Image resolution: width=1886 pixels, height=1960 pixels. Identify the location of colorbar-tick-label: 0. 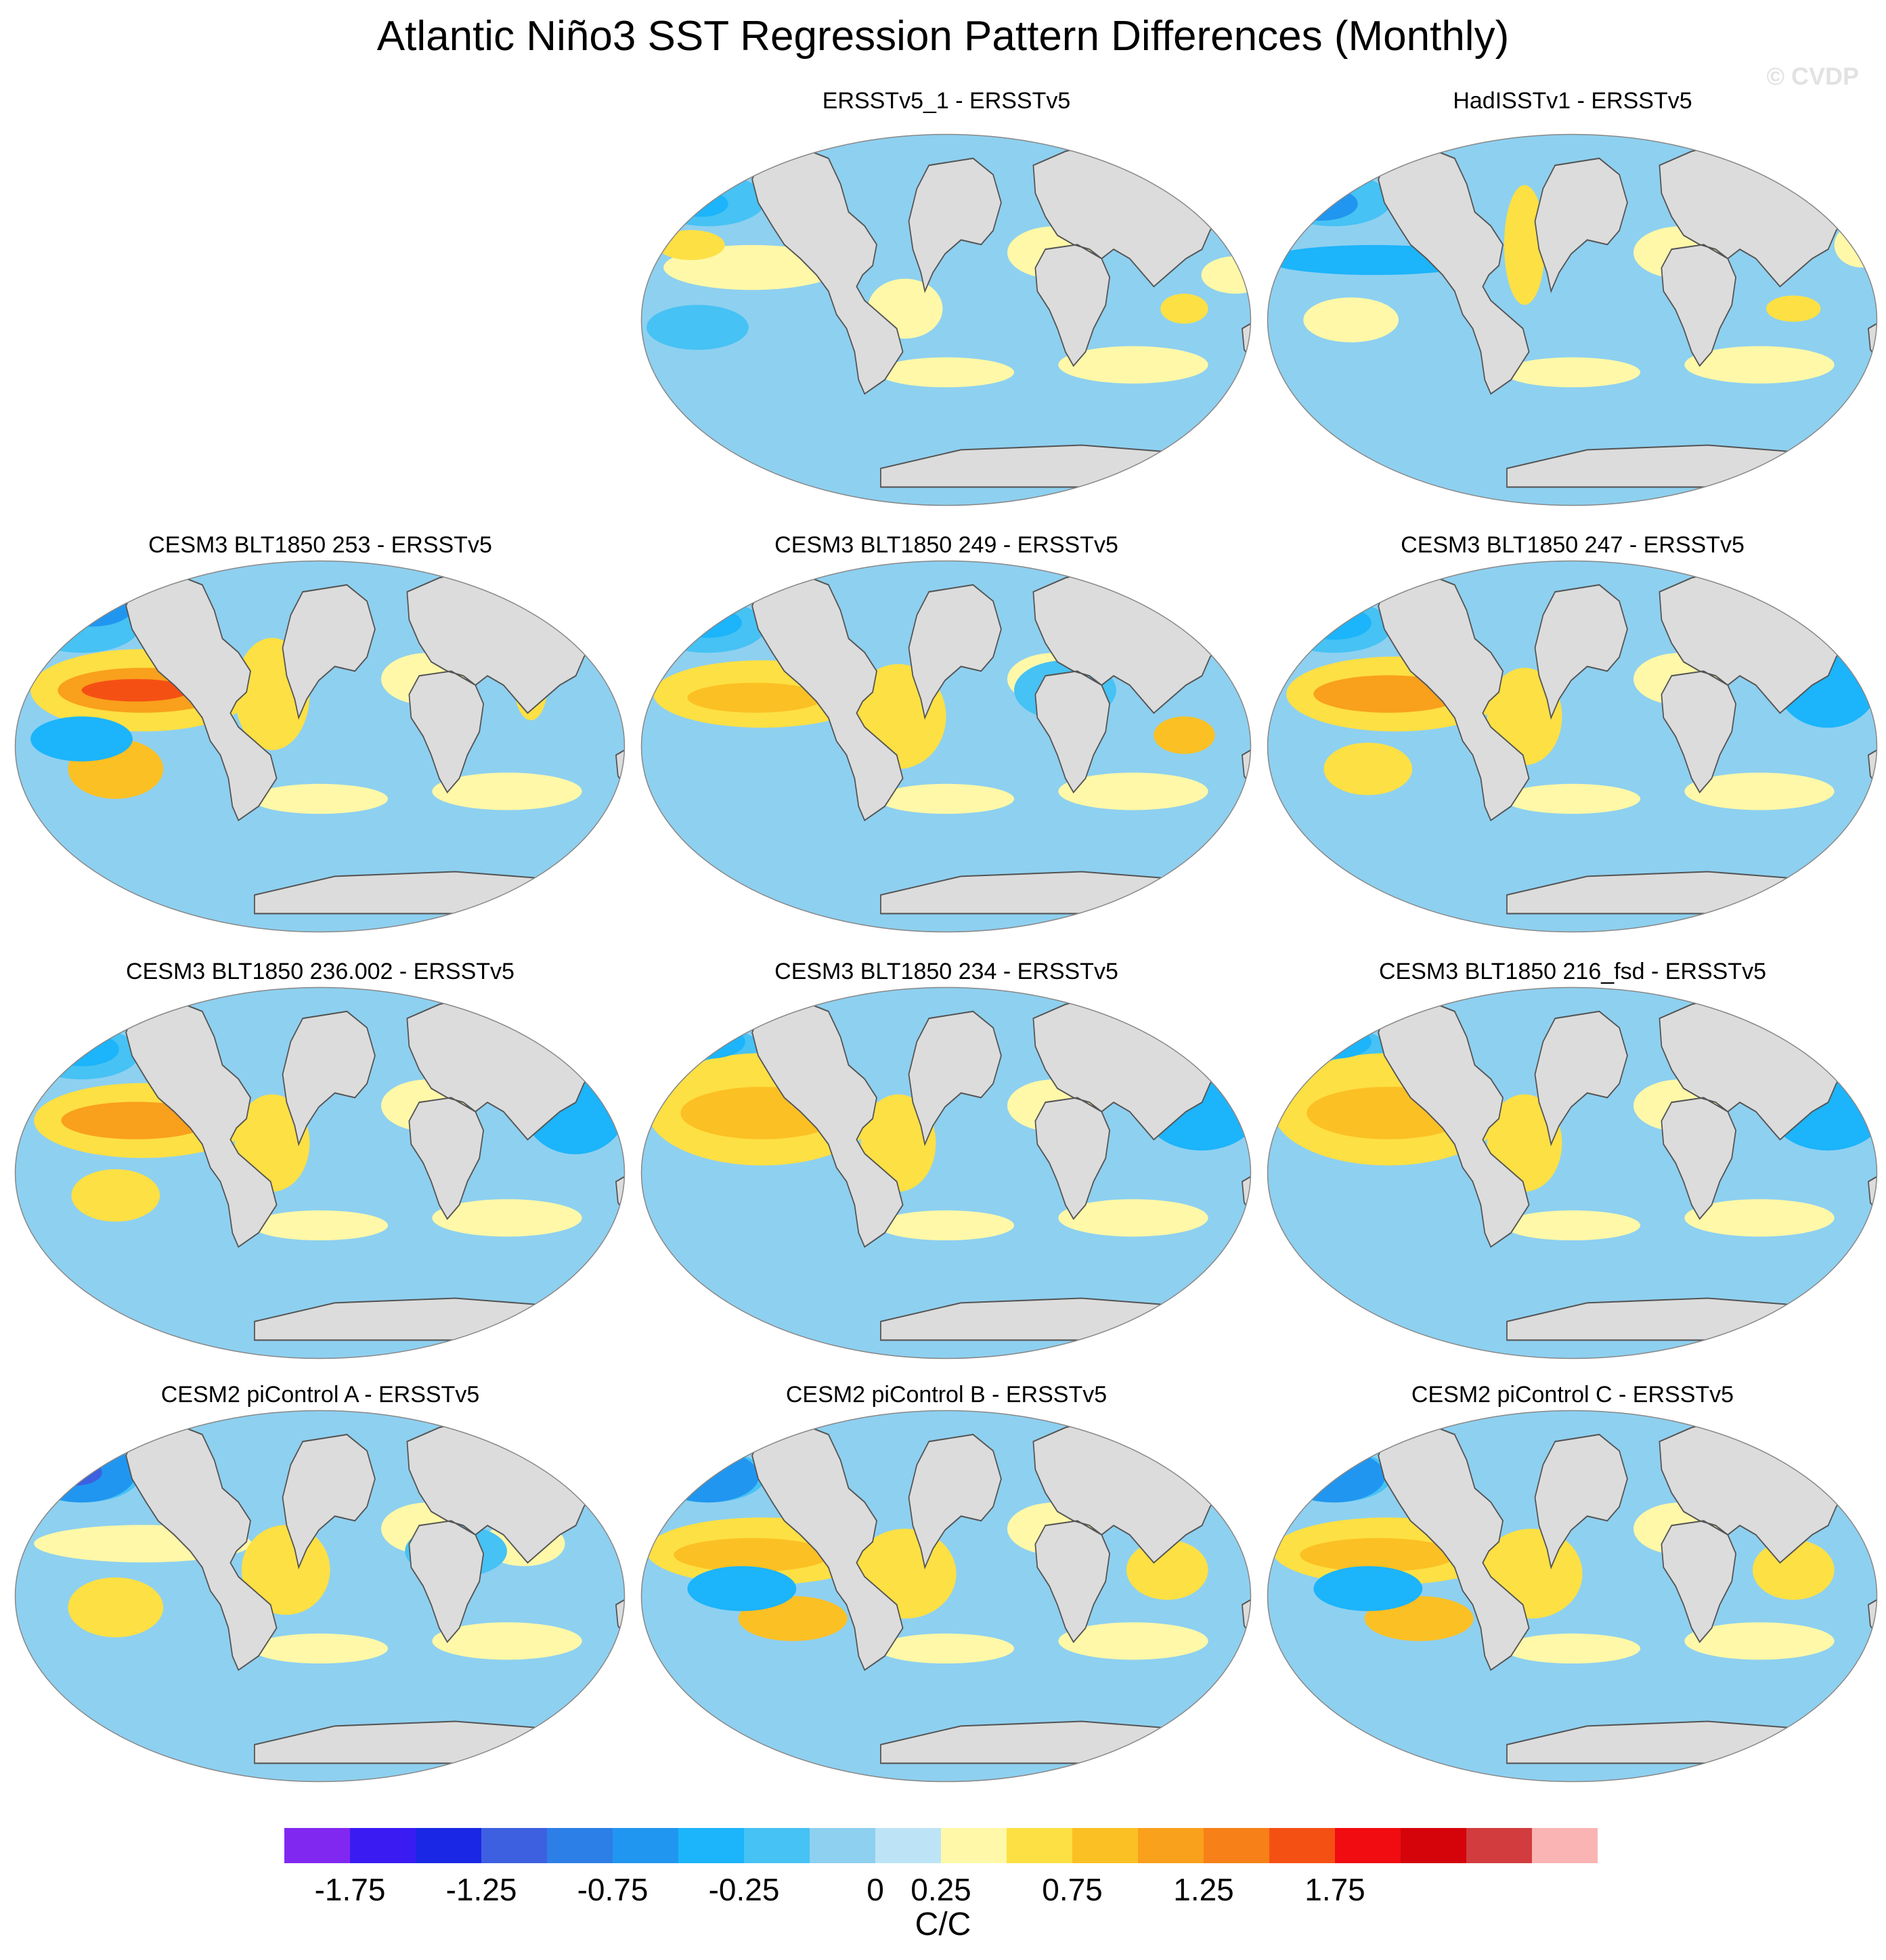
(876, 1889).